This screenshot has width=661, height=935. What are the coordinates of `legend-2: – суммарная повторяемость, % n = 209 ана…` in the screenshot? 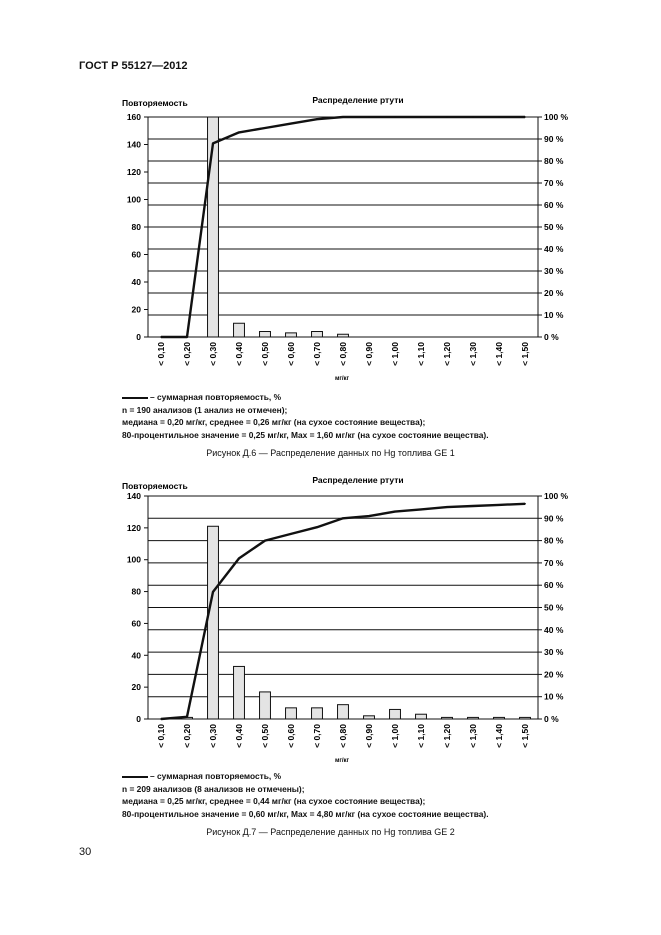 It's located at (305, 795).